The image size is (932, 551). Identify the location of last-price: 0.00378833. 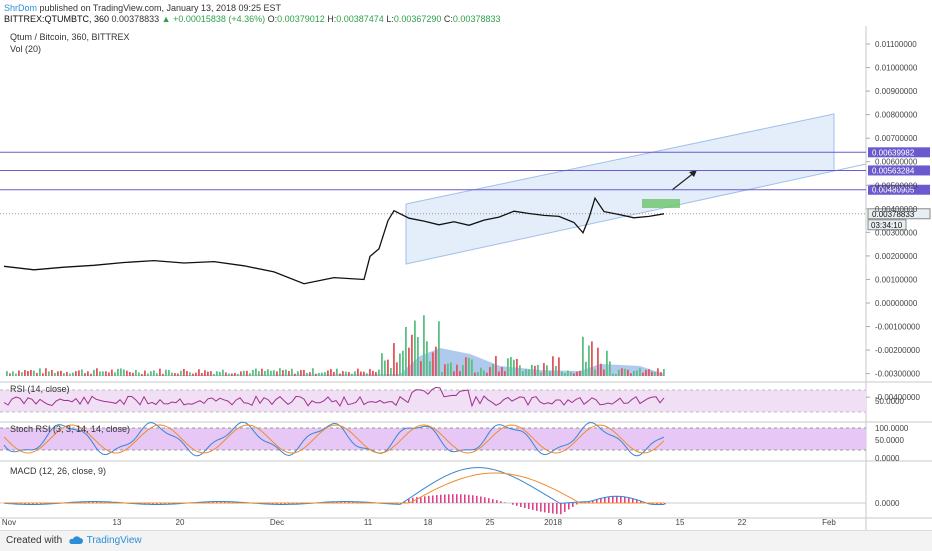
(135, 19).